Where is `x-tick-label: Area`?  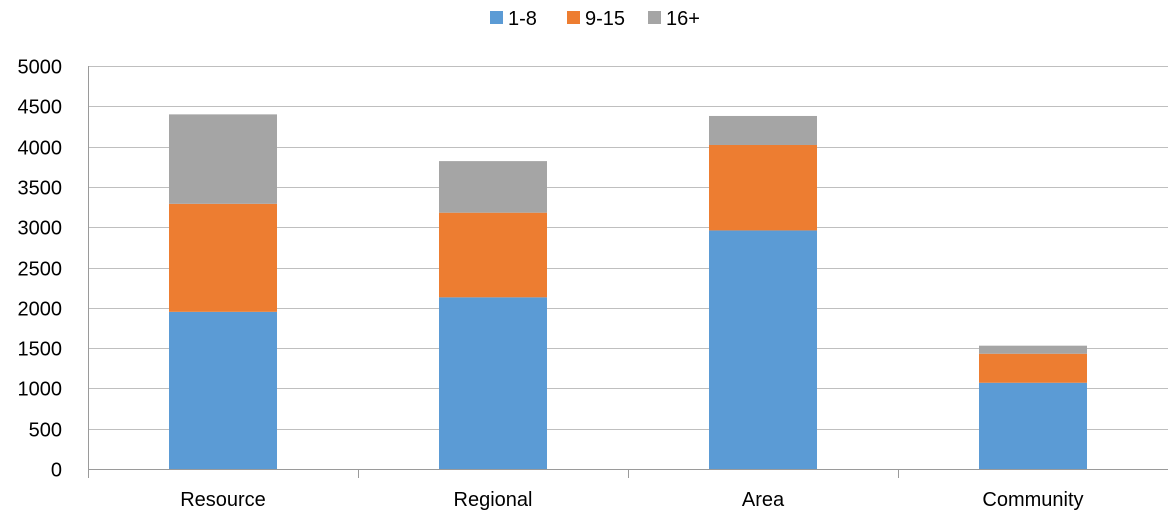 x-tick-label: Area is located at coordinates (763, 500).